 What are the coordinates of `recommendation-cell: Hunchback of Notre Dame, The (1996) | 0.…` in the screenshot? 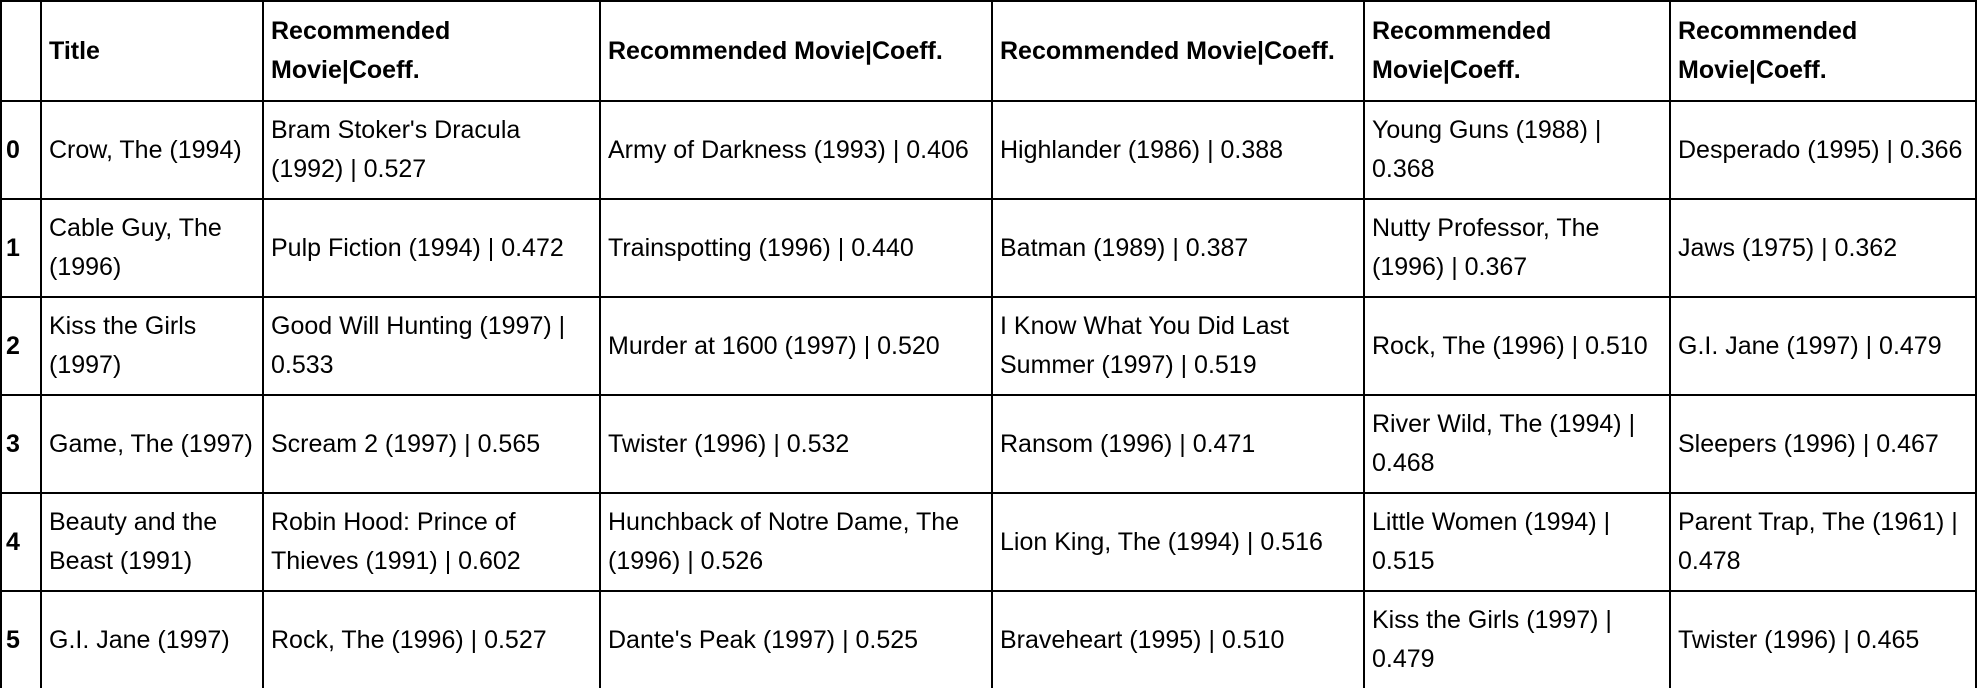 It's located at (796, 542).